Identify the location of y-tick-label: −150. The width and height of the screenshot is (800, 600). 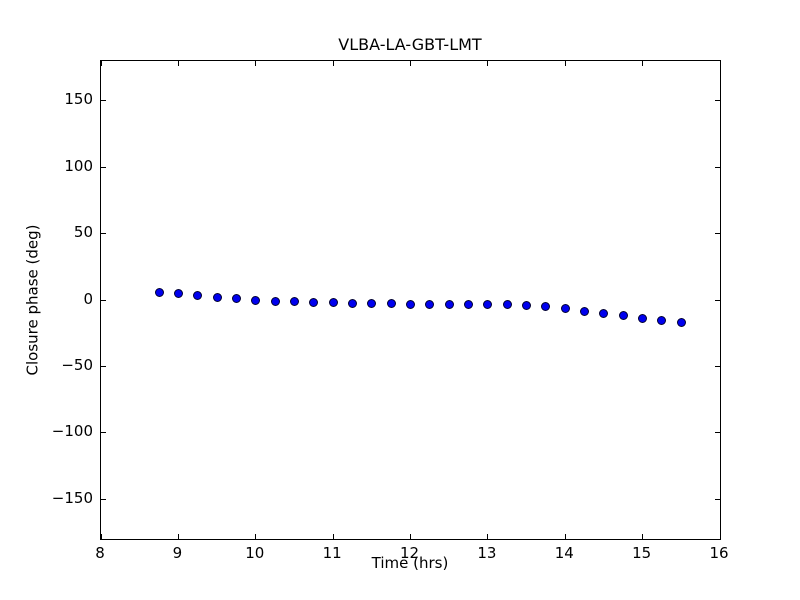
(72, 497).